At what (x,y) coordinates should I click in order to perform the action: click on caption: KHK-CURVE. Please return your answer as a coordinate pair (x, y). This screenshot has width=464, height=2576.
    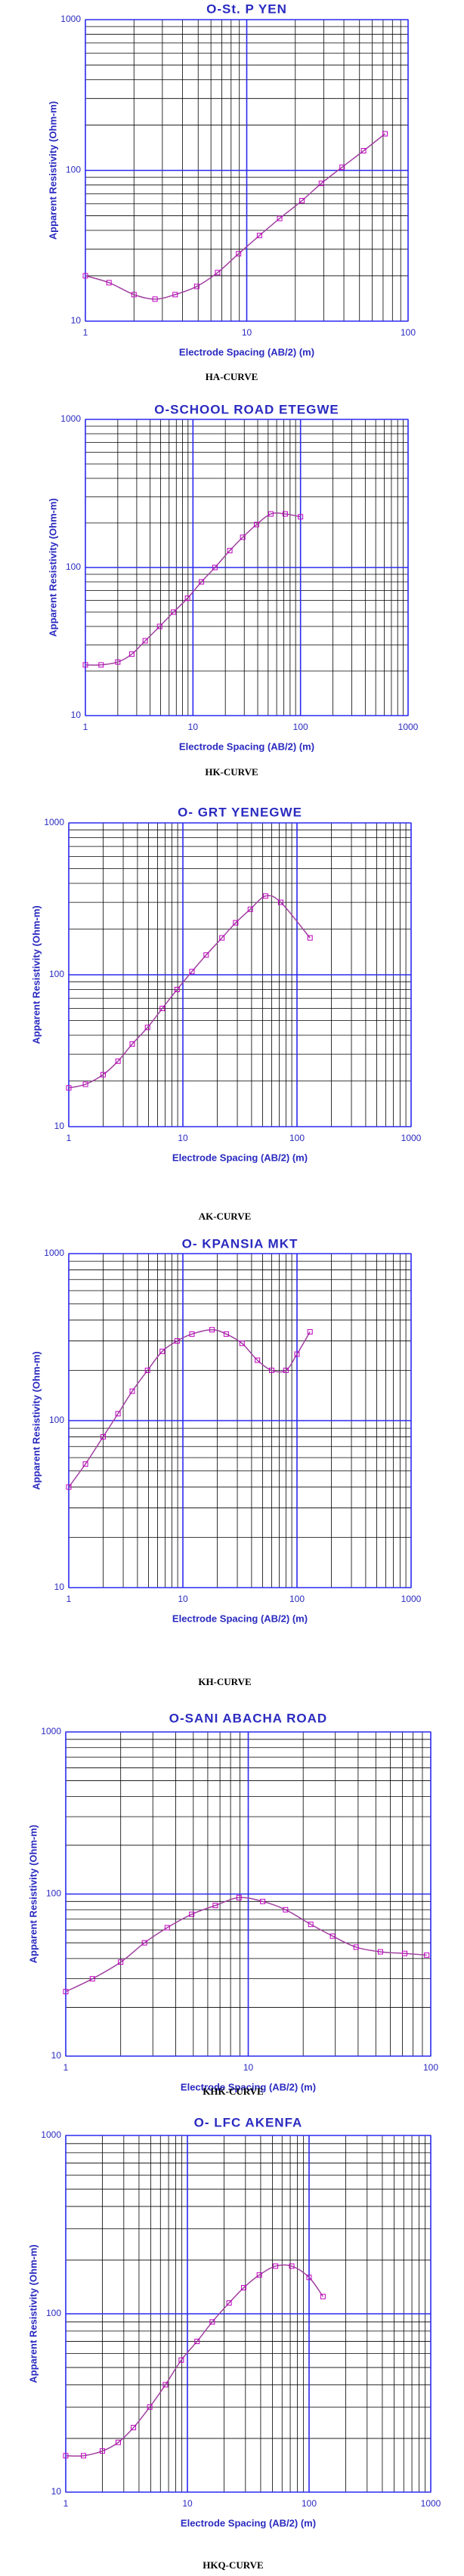
    Looking at the image, I should click on (233, 2091).